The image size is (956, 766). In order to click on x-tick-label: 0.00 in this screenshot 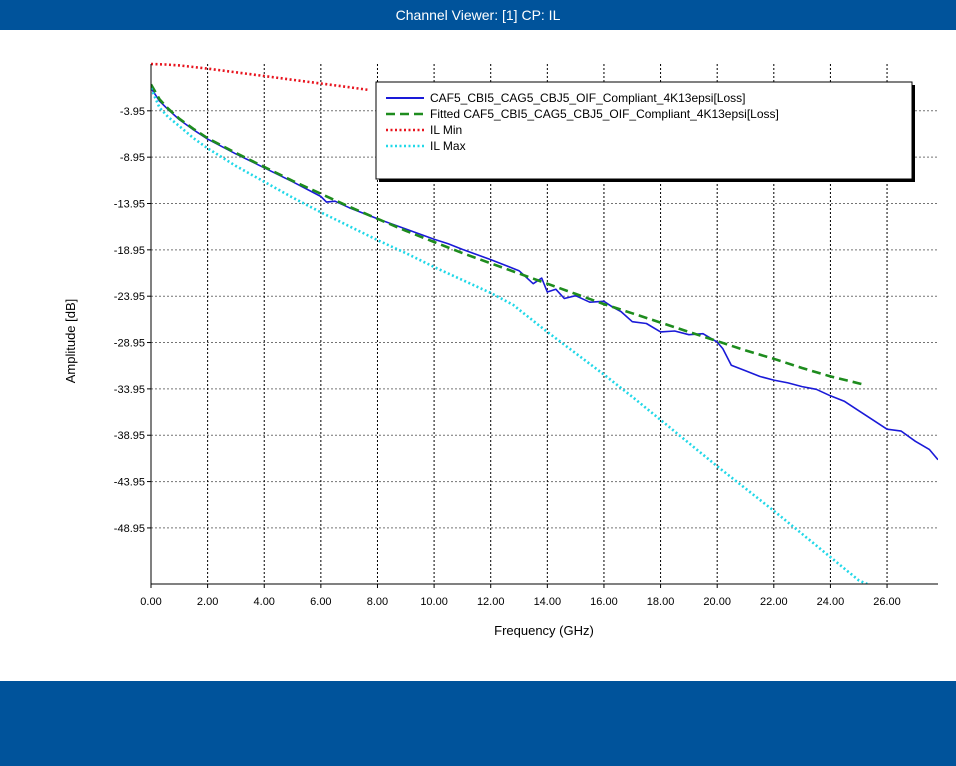, I will do `click(150, 602)`.